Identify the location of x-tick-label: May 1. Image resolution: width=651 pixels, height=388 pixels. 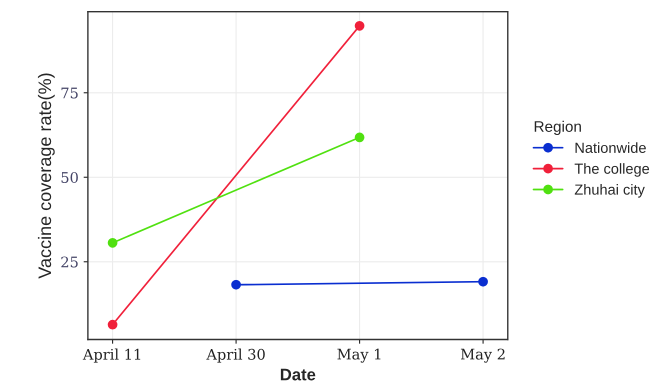
(358, 355).